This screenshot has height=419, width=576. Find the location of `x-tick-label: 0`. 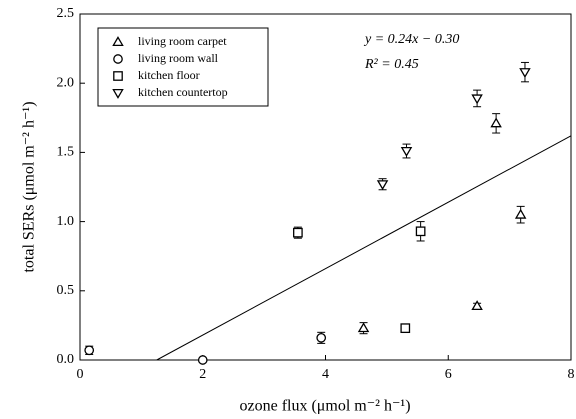

x-tick-label: 0 is located at coordinates (80, 374).